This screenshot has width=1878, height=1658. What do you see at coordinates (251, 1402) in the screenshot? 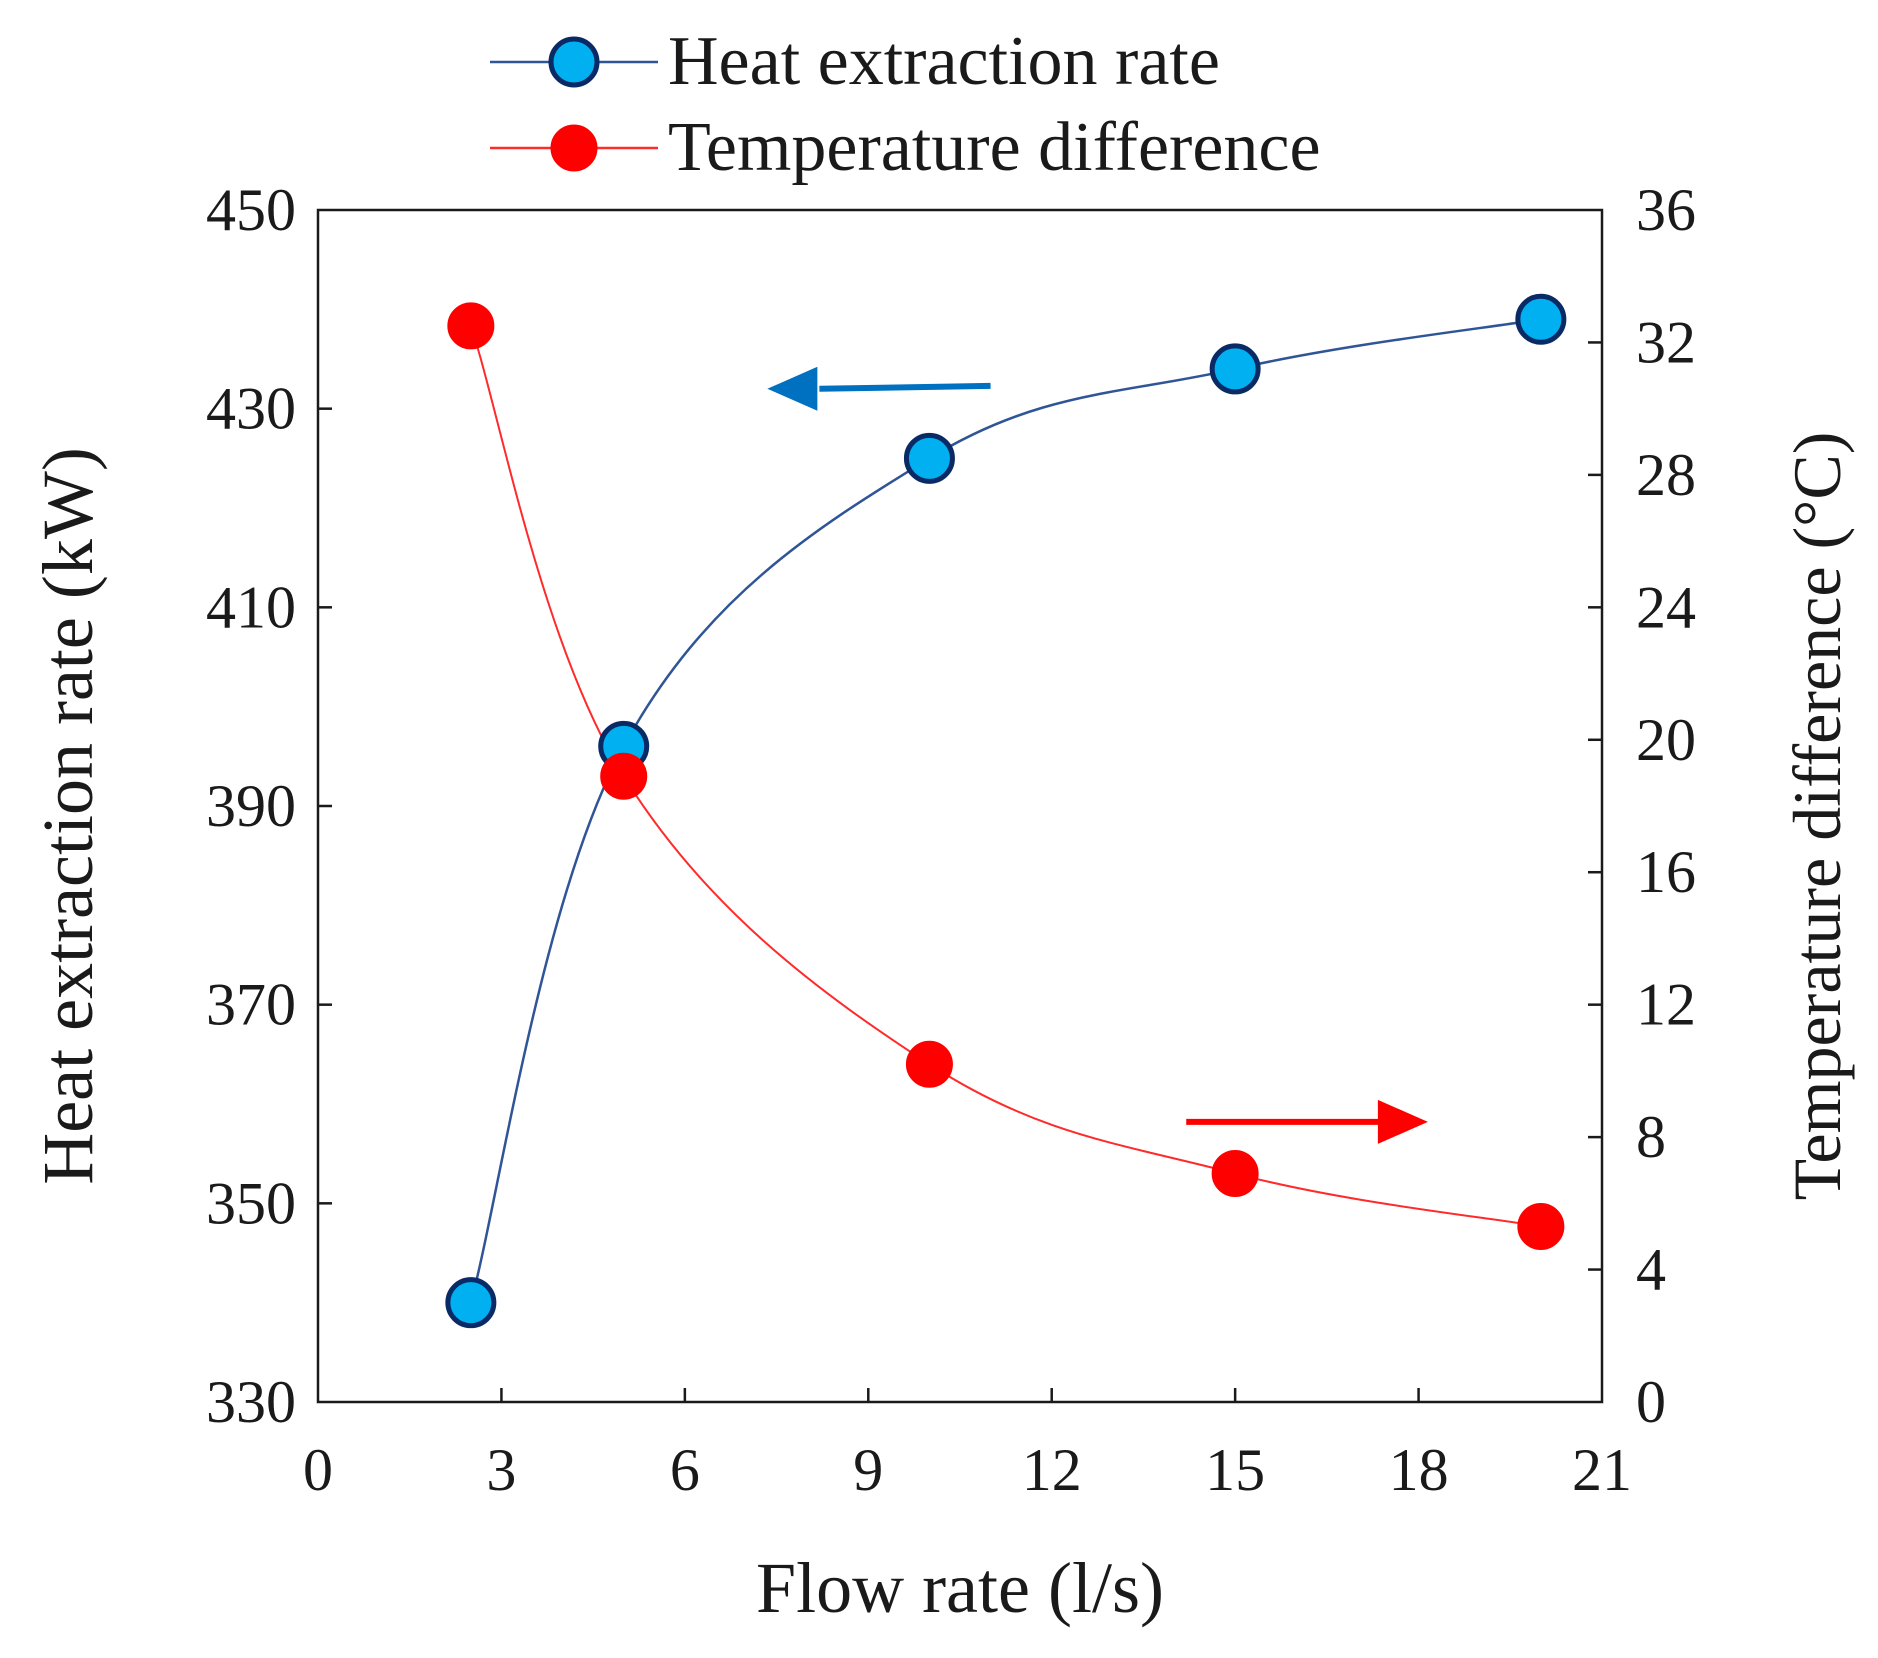
I see `left-y-tick-label: 330` at bounding box center [251, 1402].